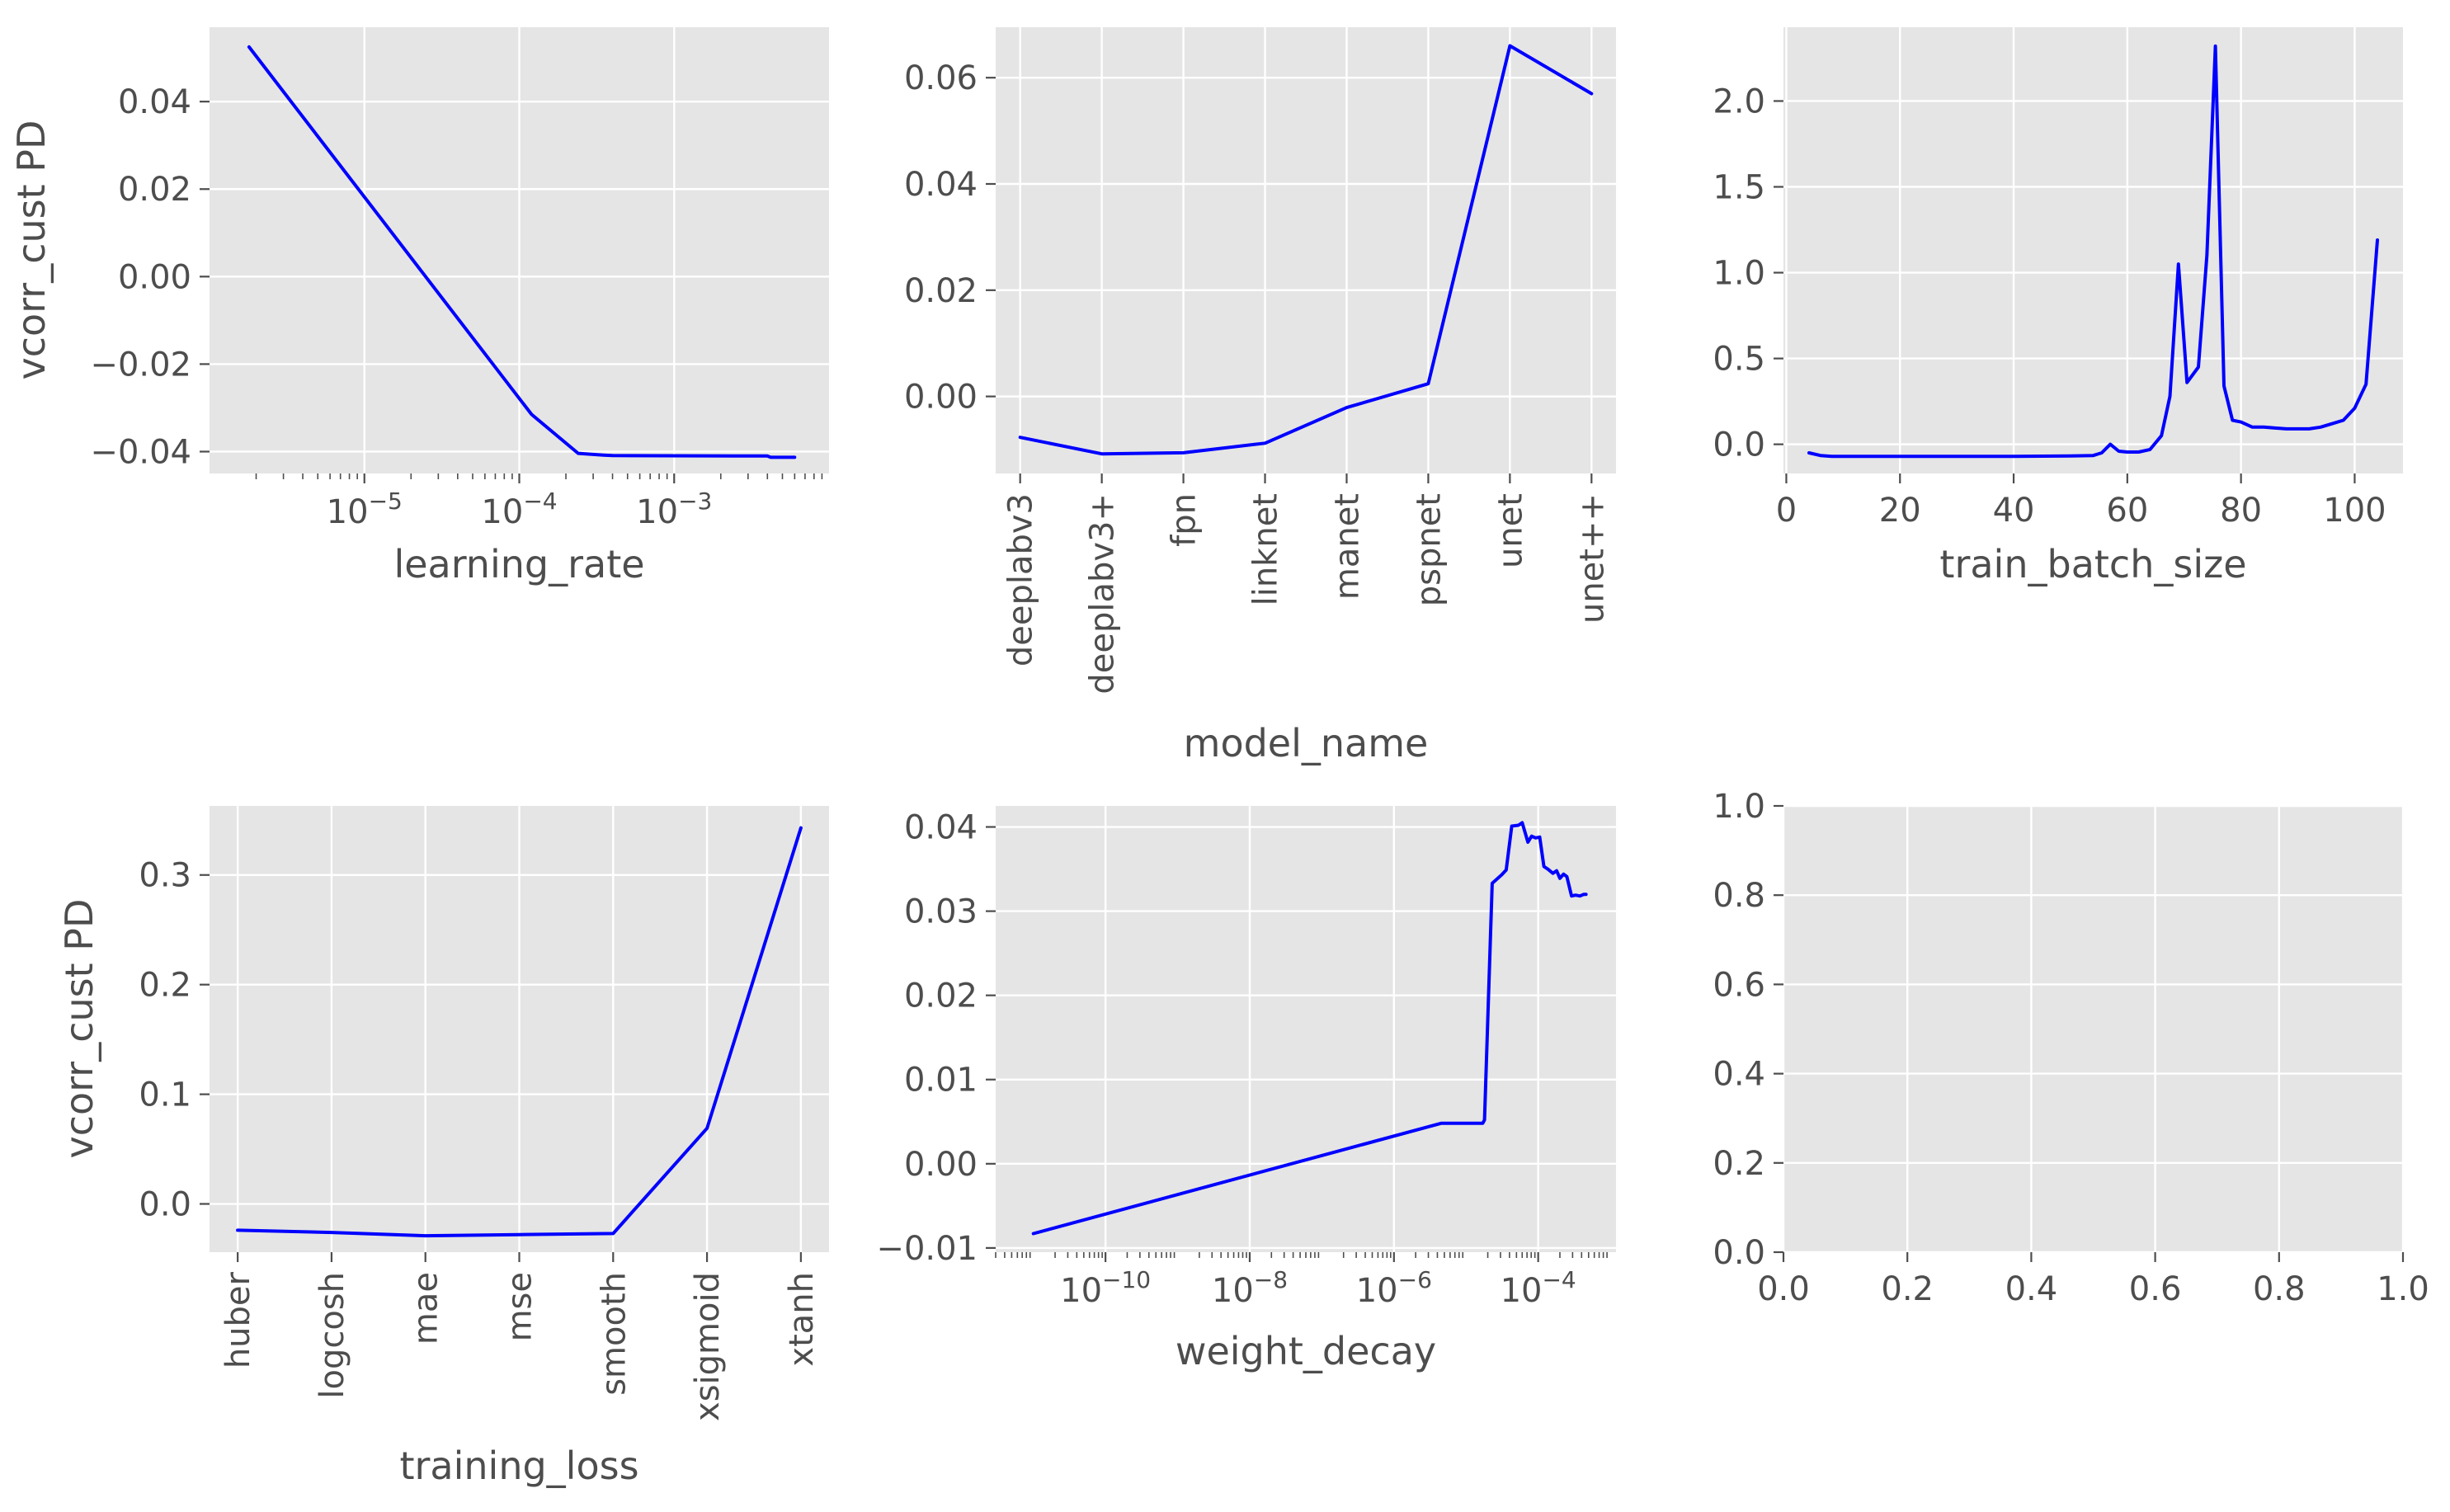  What do you see at coordinates (1908, 1289) in the screenshot?
I see `x-tick-label: 0.2` at bounding box center [1908, 1289].